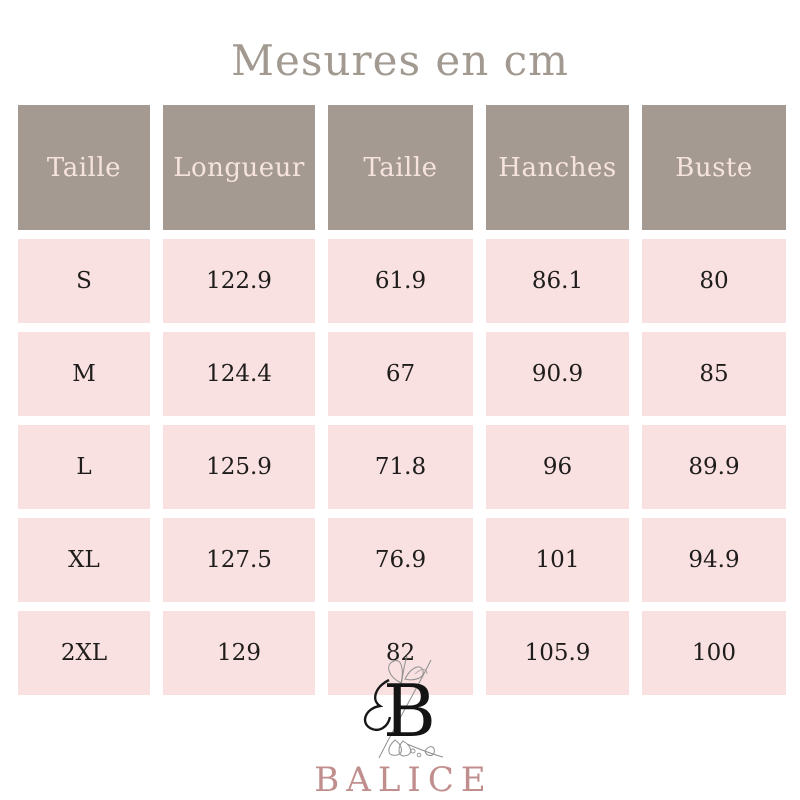 This screenshot has height=800, width=800. What do you see at coordinates (400, 374) in the screenshot?
I see `value-cell: 67` at bounding box center [400, 374].